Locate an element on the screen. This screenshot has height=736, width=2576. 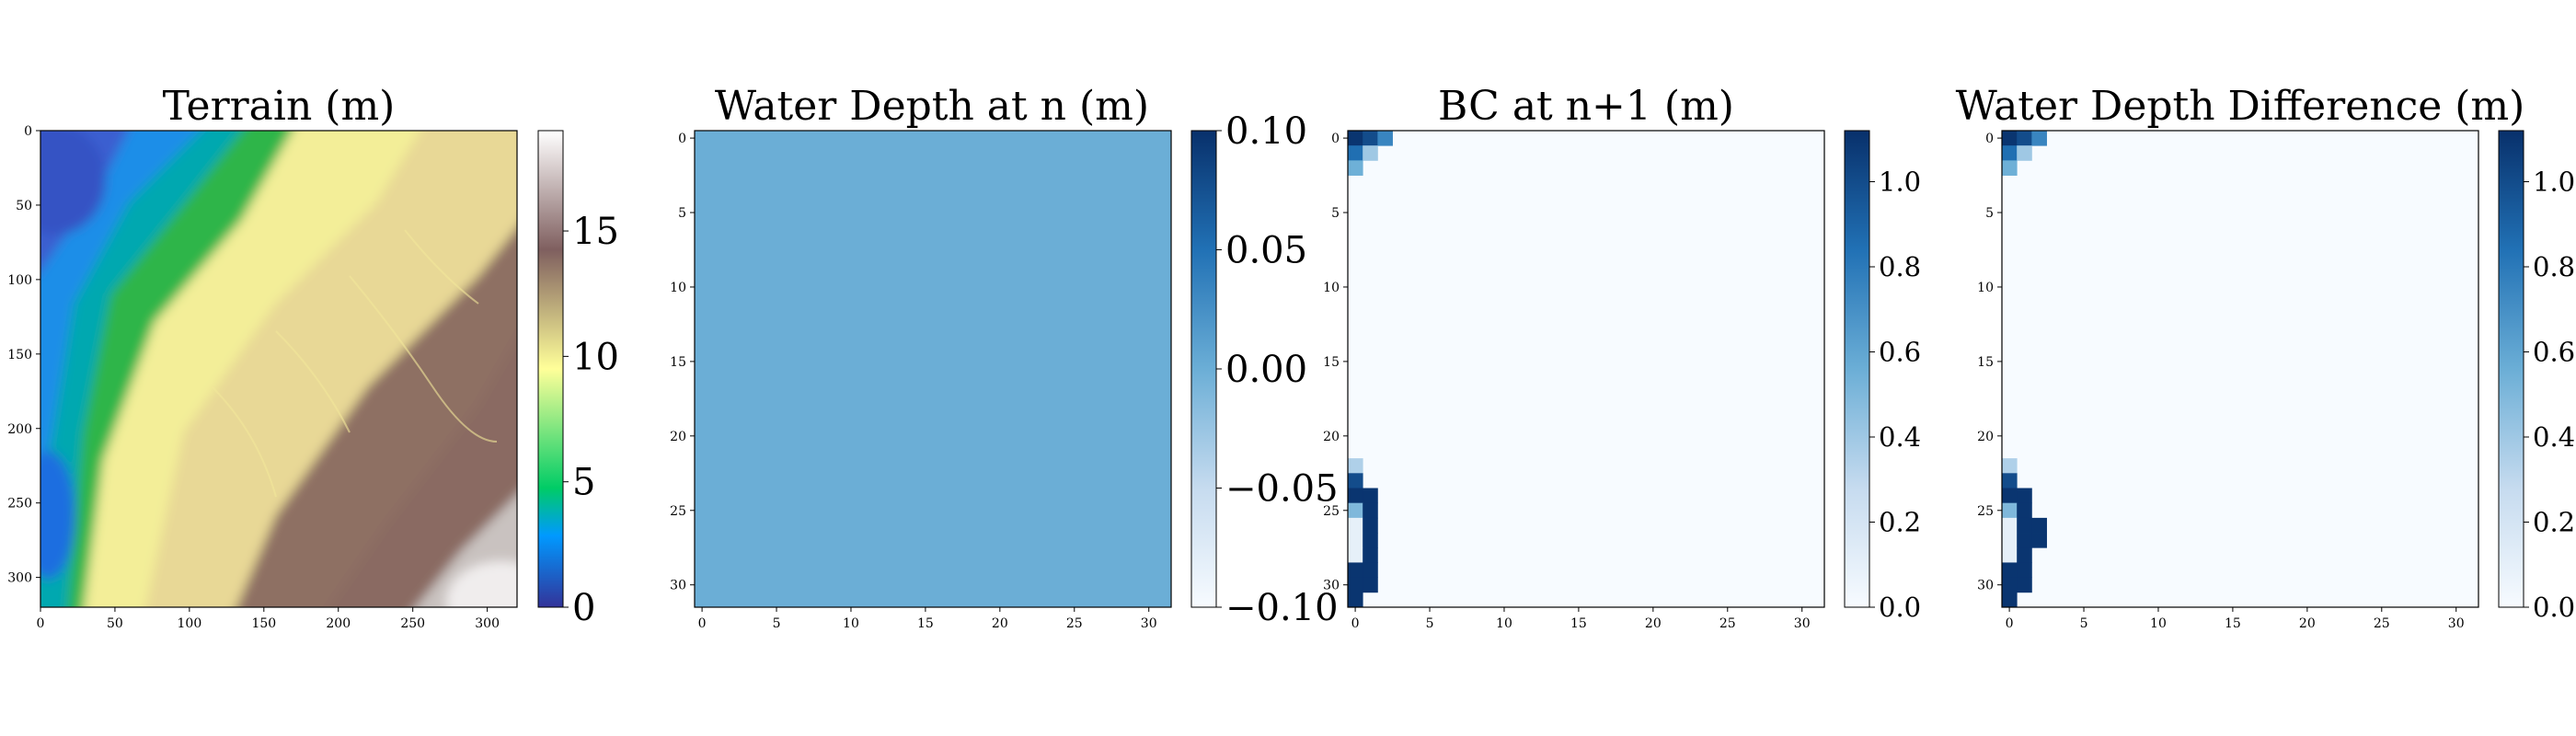
x-tick-label: 200 is located at coordinates (338, 623).